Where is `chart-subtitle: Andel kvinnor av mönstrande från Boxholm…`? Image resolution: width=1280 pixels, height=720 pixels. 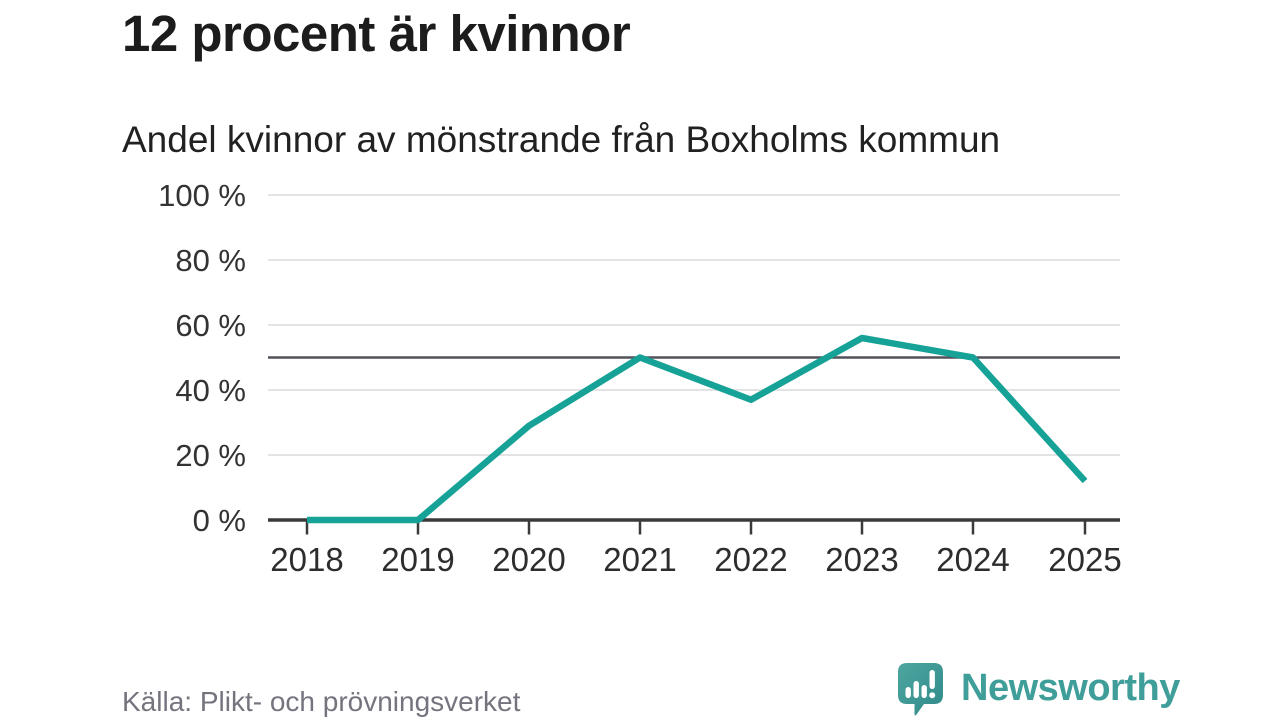 chart-subtitle: Andel kvinnor av mönstrande från Boxholm… is located at coordinates (561, 139).